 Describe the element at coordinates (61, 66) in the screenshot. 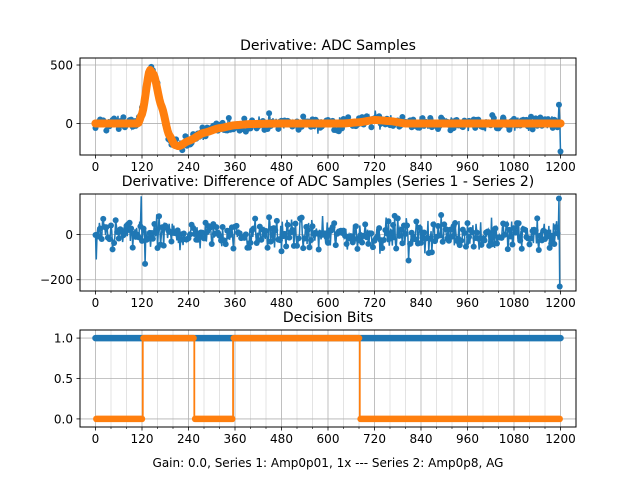

I see `y-tick-label: 500` at that location.